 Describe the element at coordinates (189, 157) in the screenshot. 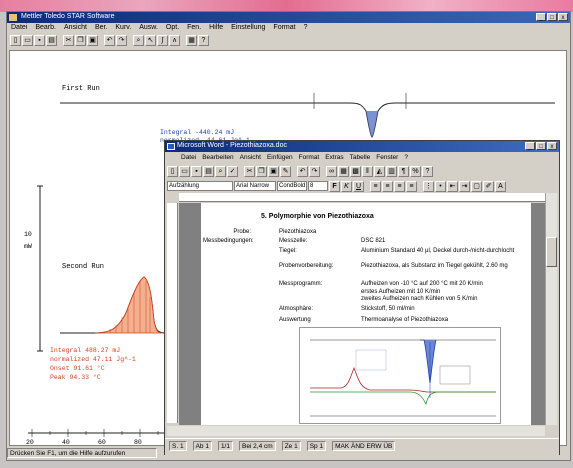

I see `word-menu-datei: Datei` at that location.